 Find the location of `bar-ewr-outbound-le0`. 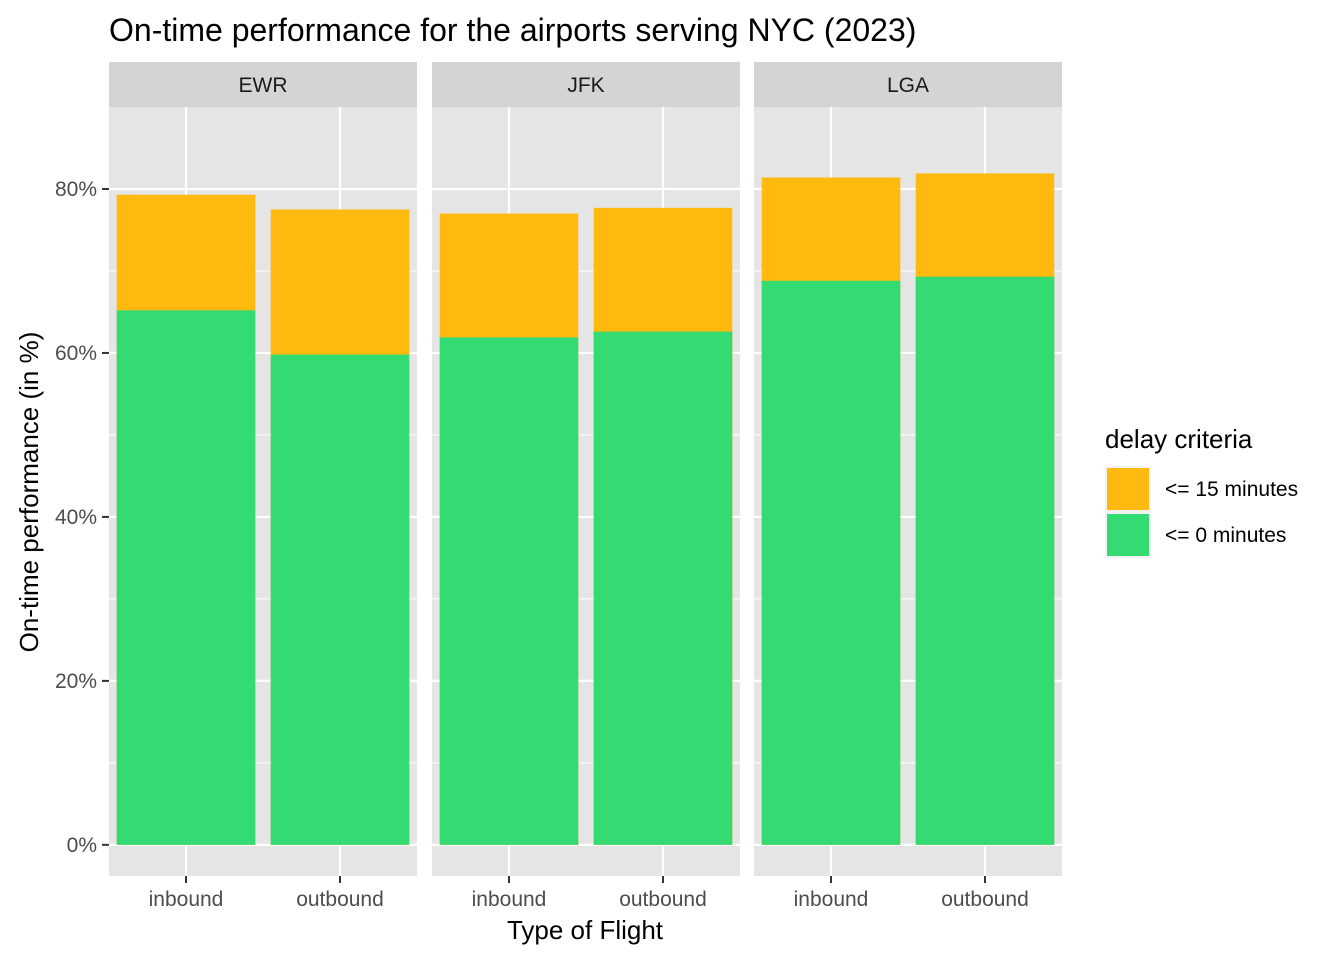

bar-ewr-outbound-le0 is located at coordinates (340, 599).